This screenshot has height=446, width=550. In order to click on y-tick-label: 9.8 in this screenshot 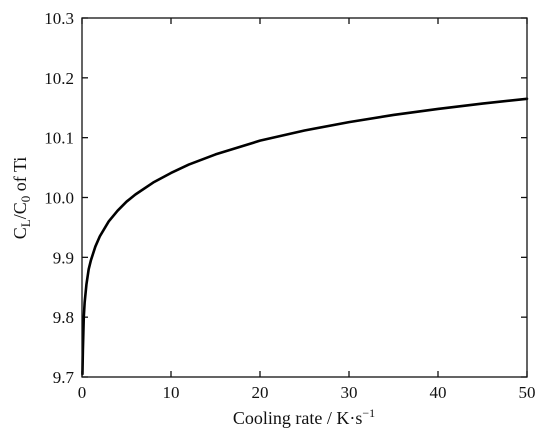, I will do `click(63, 317)`.